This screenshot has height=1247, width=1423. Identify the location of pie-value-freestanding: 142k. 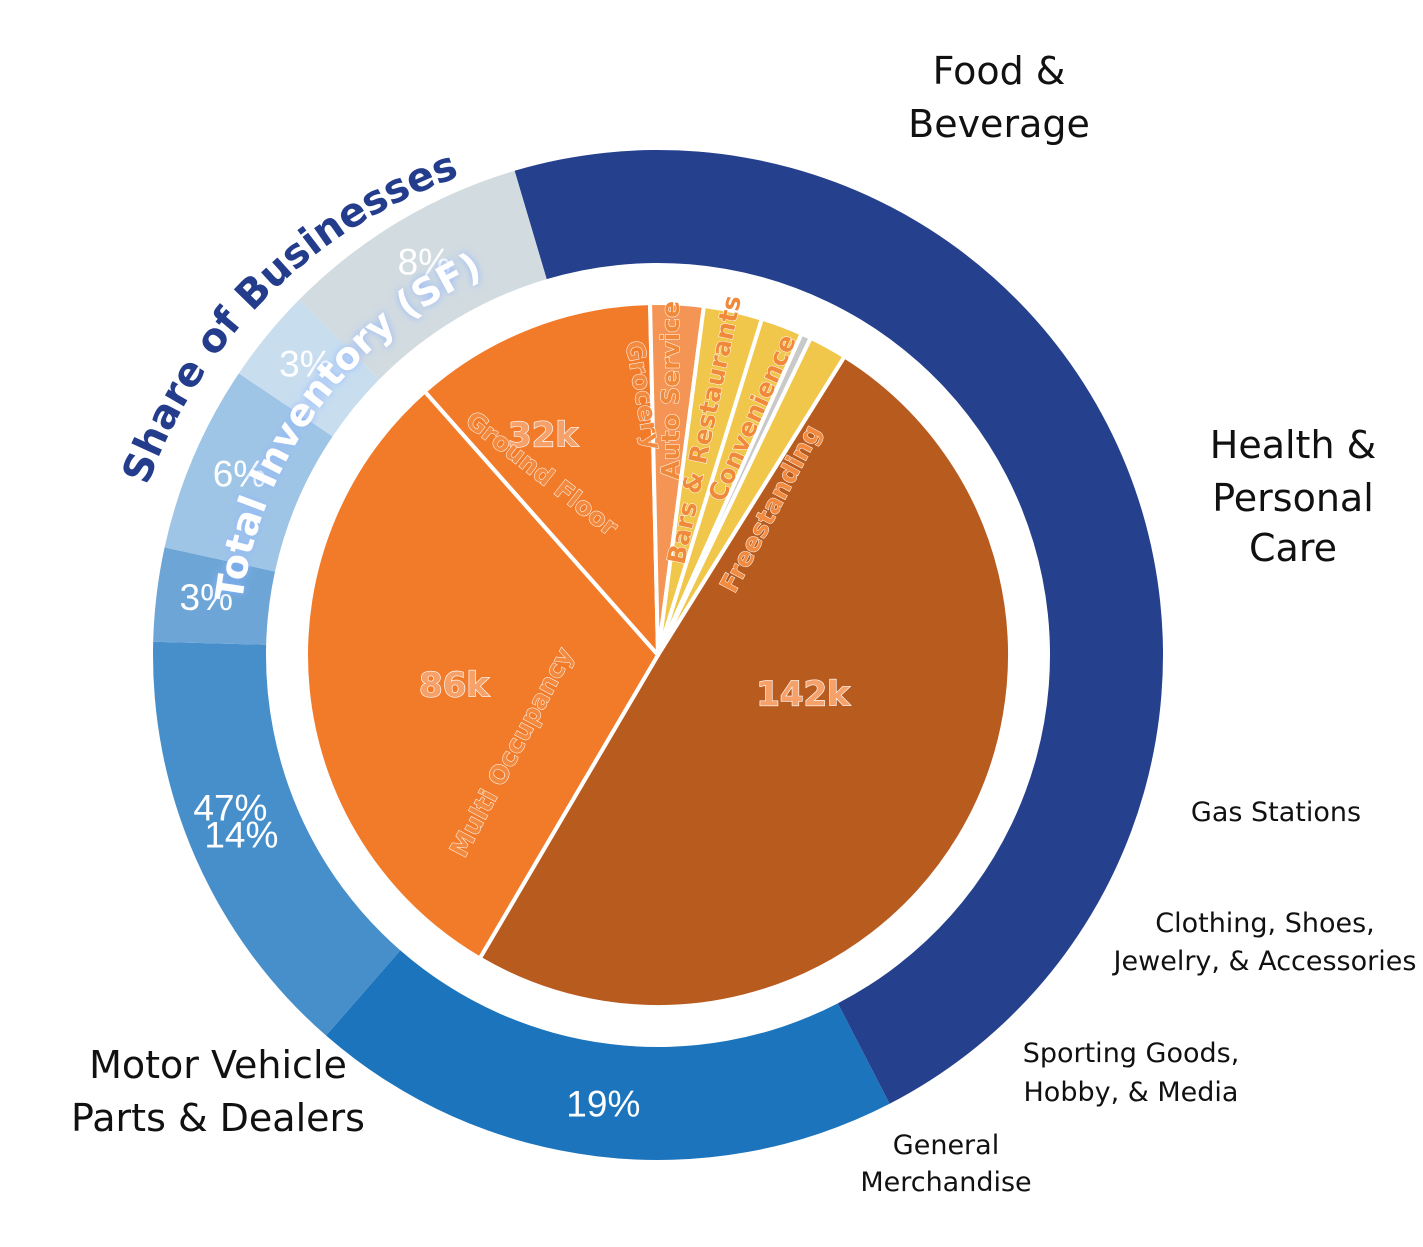
(803, 695).